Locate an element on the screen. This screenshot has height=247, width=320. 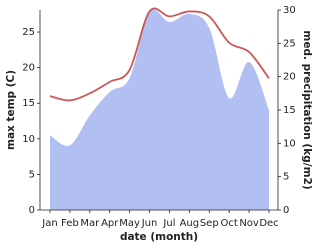
x-tick-label: Jun is located at coordinates (149, 223).